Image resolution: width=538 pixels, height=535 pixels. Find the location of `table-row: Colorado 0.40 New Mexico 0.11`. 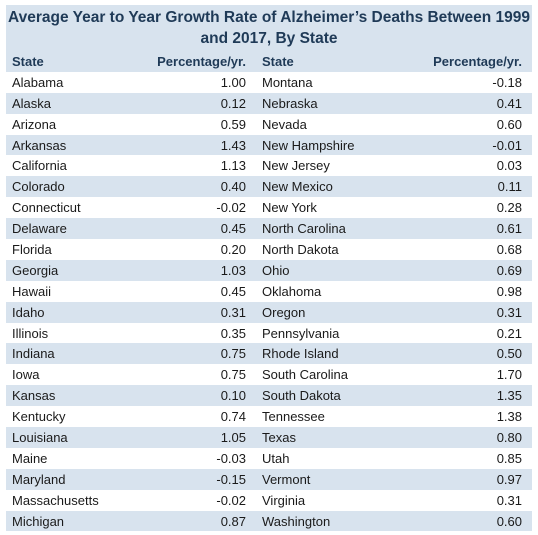

table-row: Colorado 0.40 New Mexico 0.11 is located at coordinates (269, 187).